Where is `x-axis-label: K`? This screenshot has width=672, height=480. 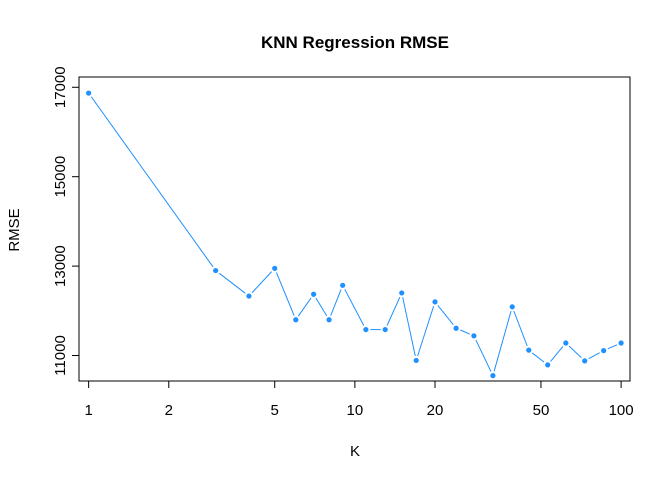 x-axis-label: K is located at coordinates (355, 451).